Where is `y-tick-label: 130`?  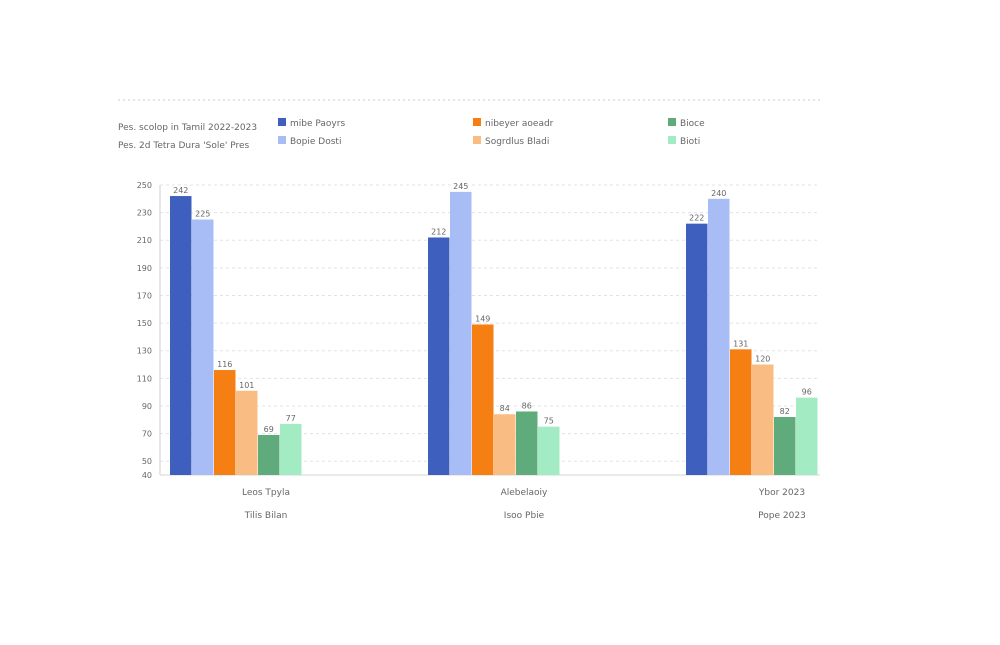 y-tick-label: 130 is located at coordinates (144, 351).